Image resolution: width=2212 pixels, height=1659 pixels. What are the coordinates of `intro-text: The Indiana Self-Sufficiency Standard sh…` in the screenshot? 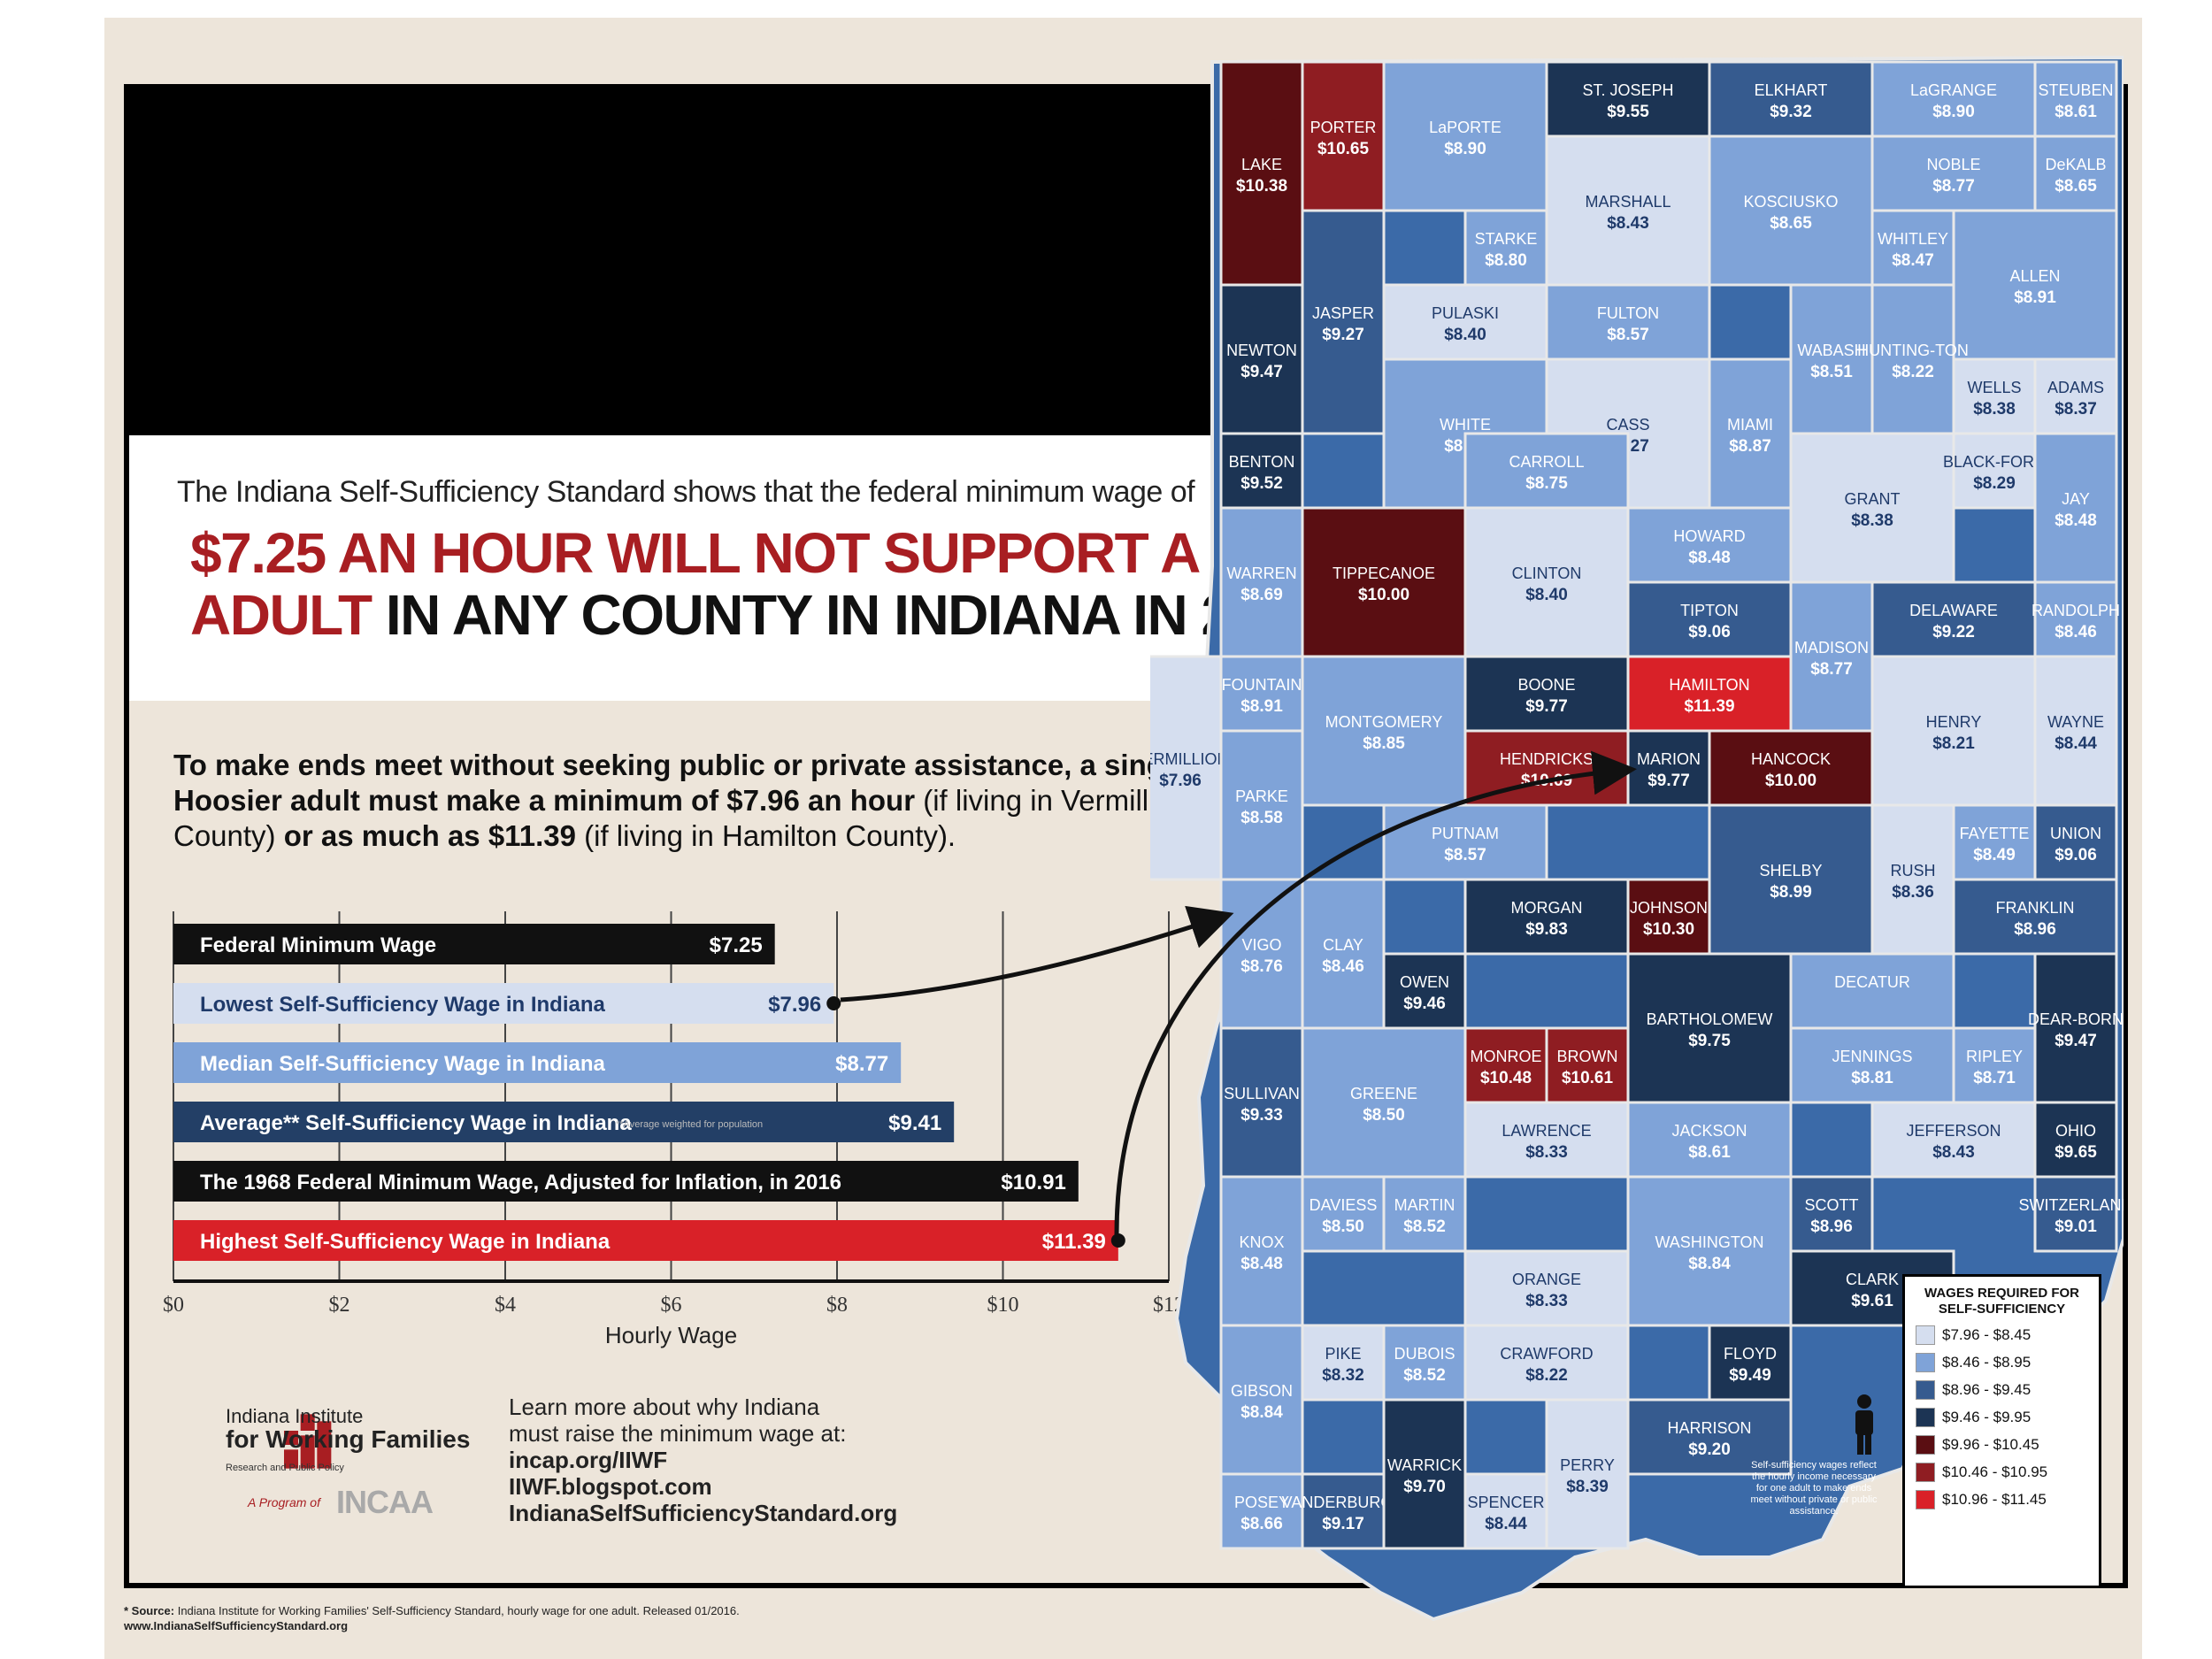 It's located at (686, 492).